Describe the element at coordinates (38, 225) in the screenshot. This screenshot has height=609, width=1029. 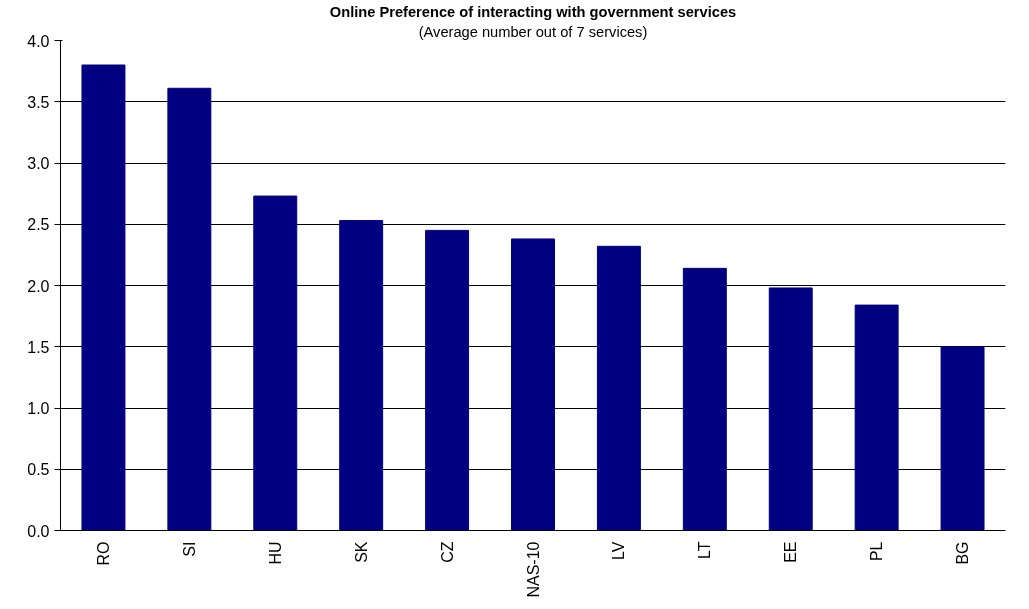
I see `y-tick-label: 2.5` at that location.